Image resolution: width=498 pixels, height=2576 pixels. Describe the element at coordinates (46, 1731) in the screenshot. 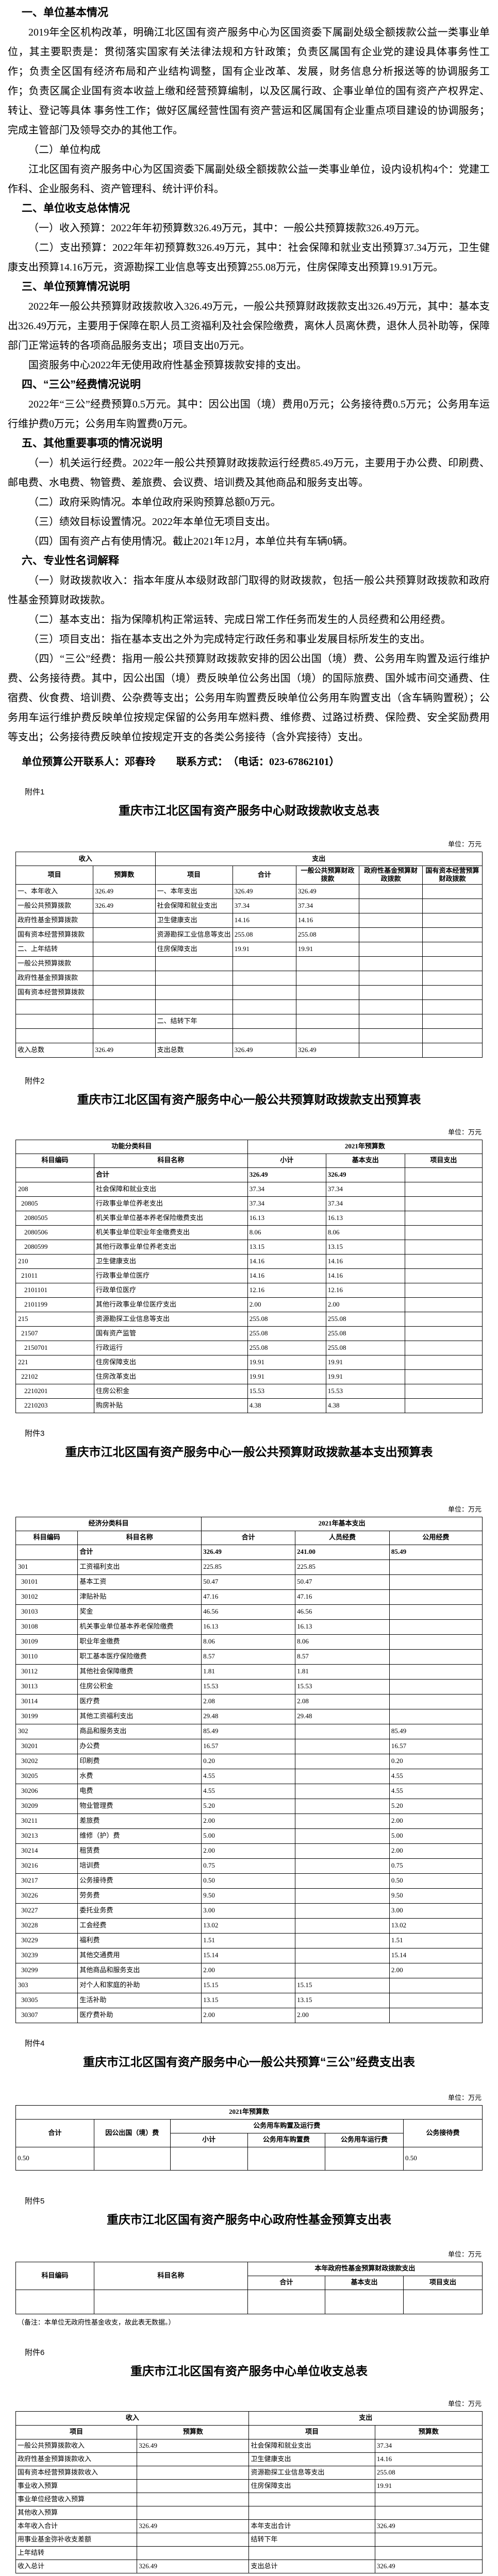

I see `table-cell: 302` at that location.